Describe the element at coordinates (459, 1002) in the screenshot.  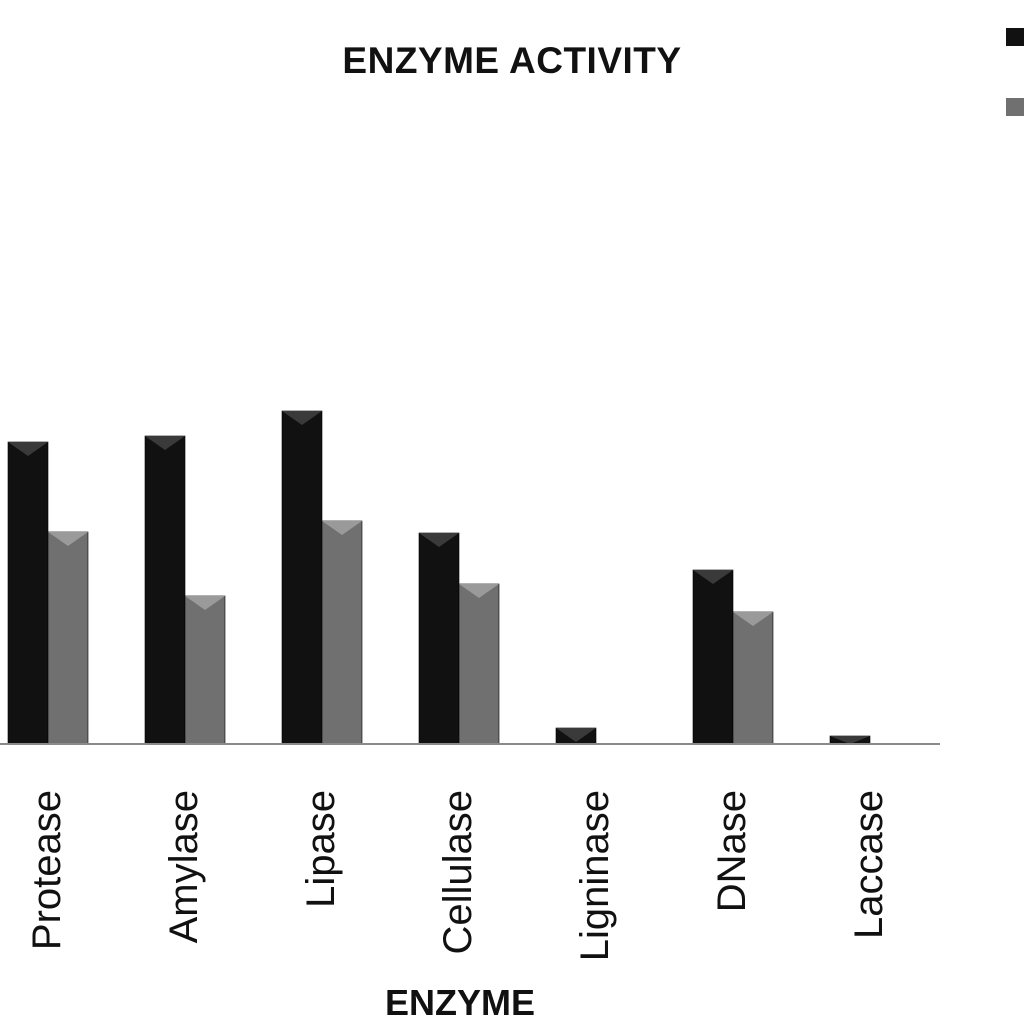
I see `x-axis-title: ENZYME` at that location.